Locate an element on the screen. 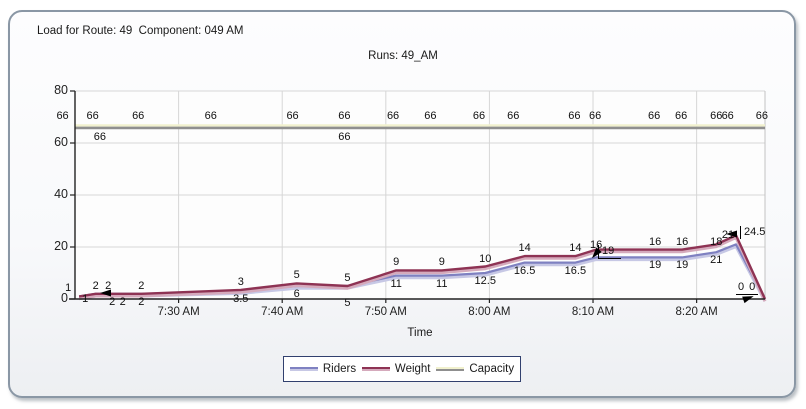 This screenshot has width=806, height=409. weight-point-label: 12.5 is located at coordinates (485, 281).